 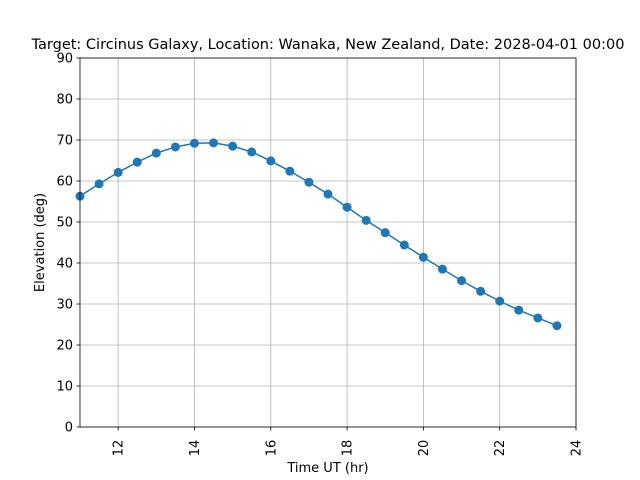 What do you see at coordinates (348, 448) in the screenshot?
I see `x-tick-label: 18` at bounding box center [348, 448].